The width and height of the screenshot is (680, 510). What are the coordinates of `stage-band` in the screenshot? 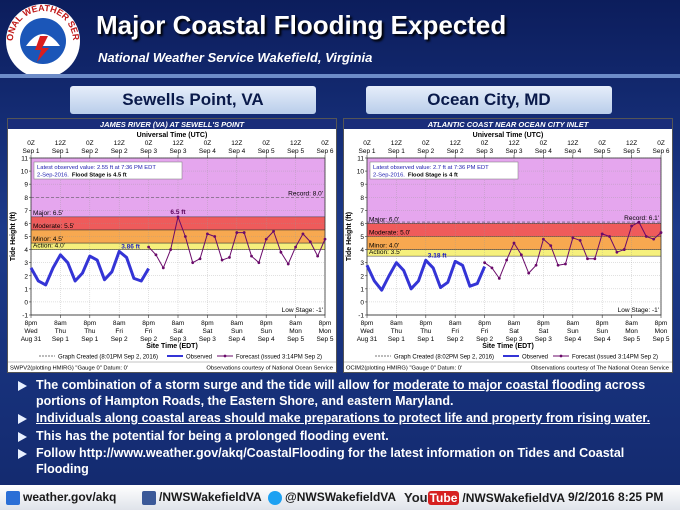 It's located at (514, 230).